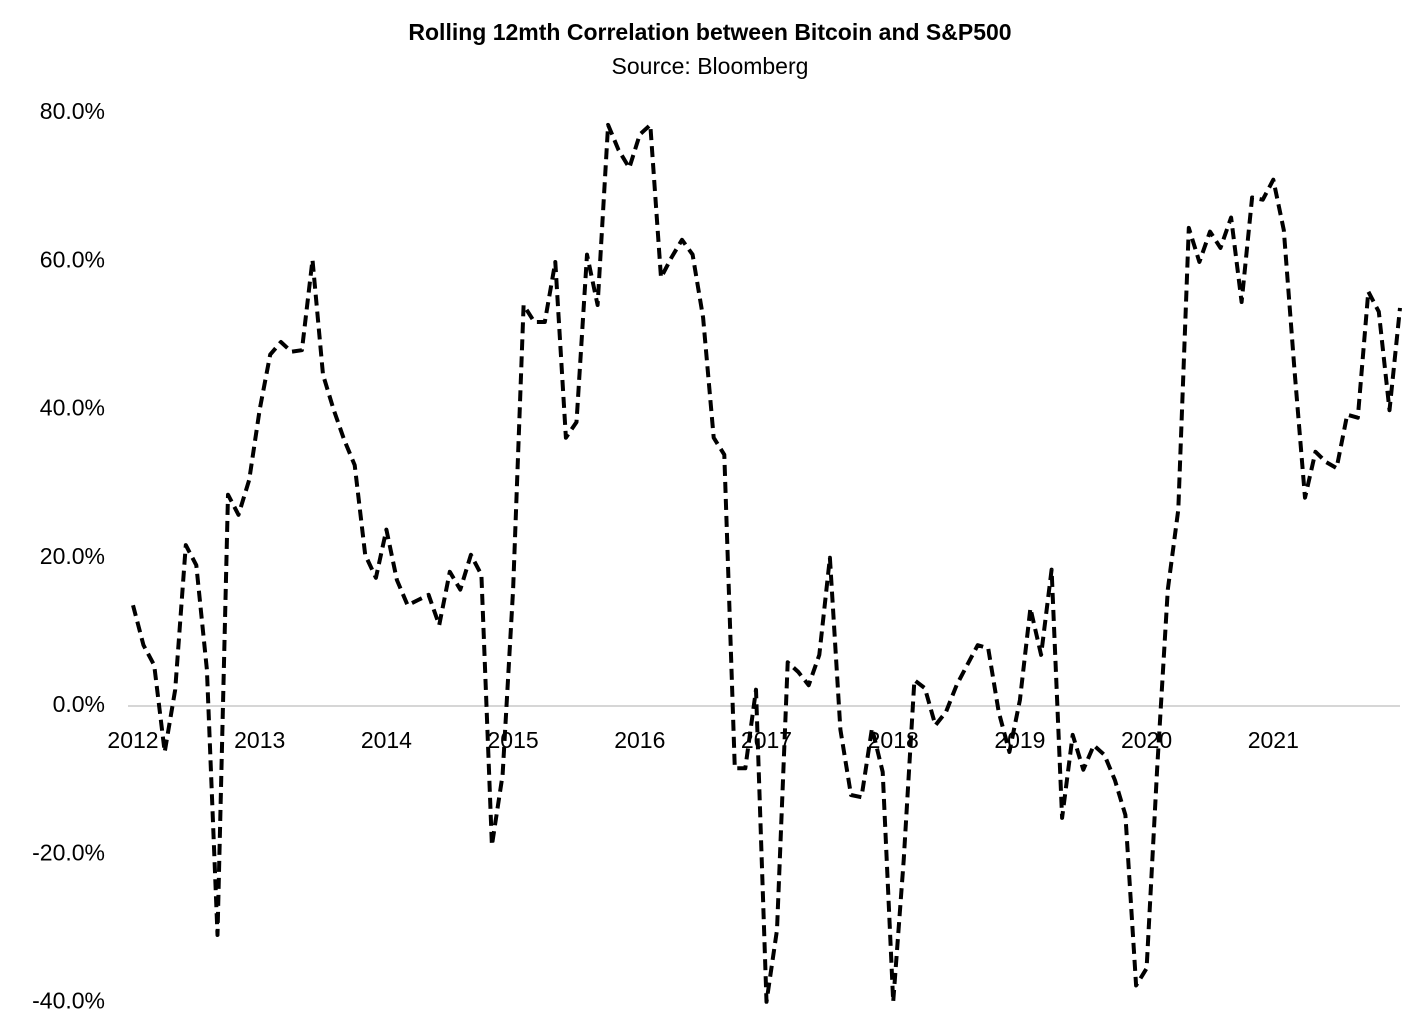  Describe the element at coordinates (1273, 740) in the screenshot. I see `x-tick-label: 2021` at that location.